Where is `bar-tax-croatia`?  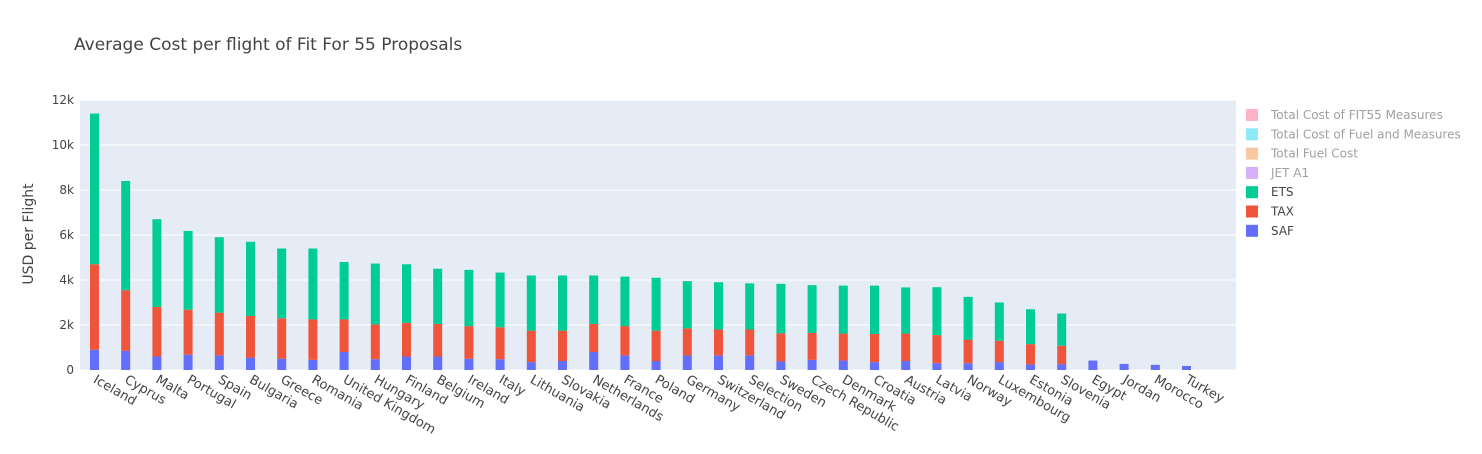 bar-tax-croatia is located at coordinates (874, 348).